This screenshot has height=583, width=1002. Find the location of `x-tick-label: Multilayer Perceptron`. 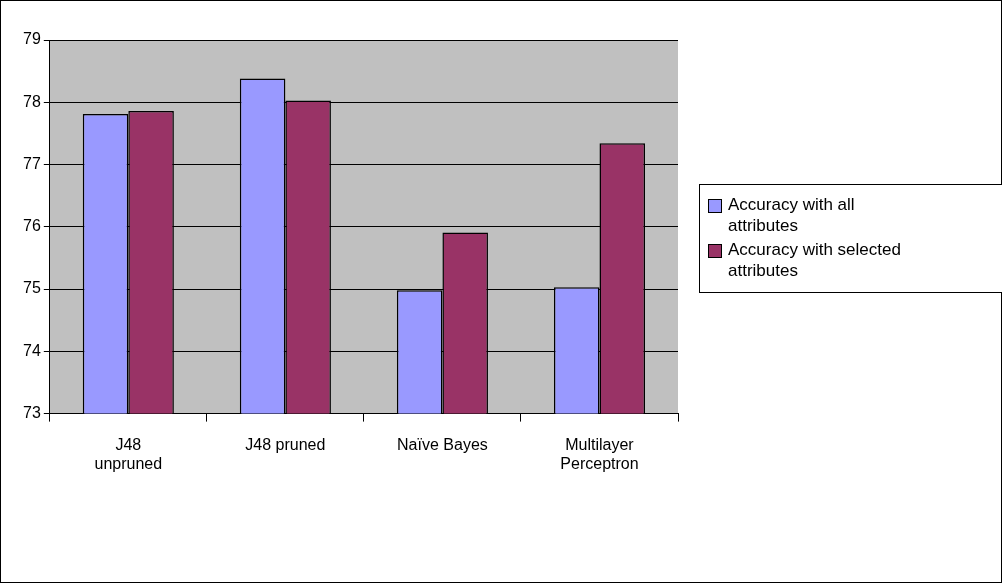

x-tick-label: Multilayer Perceptron is located at coordinates (599, 453).